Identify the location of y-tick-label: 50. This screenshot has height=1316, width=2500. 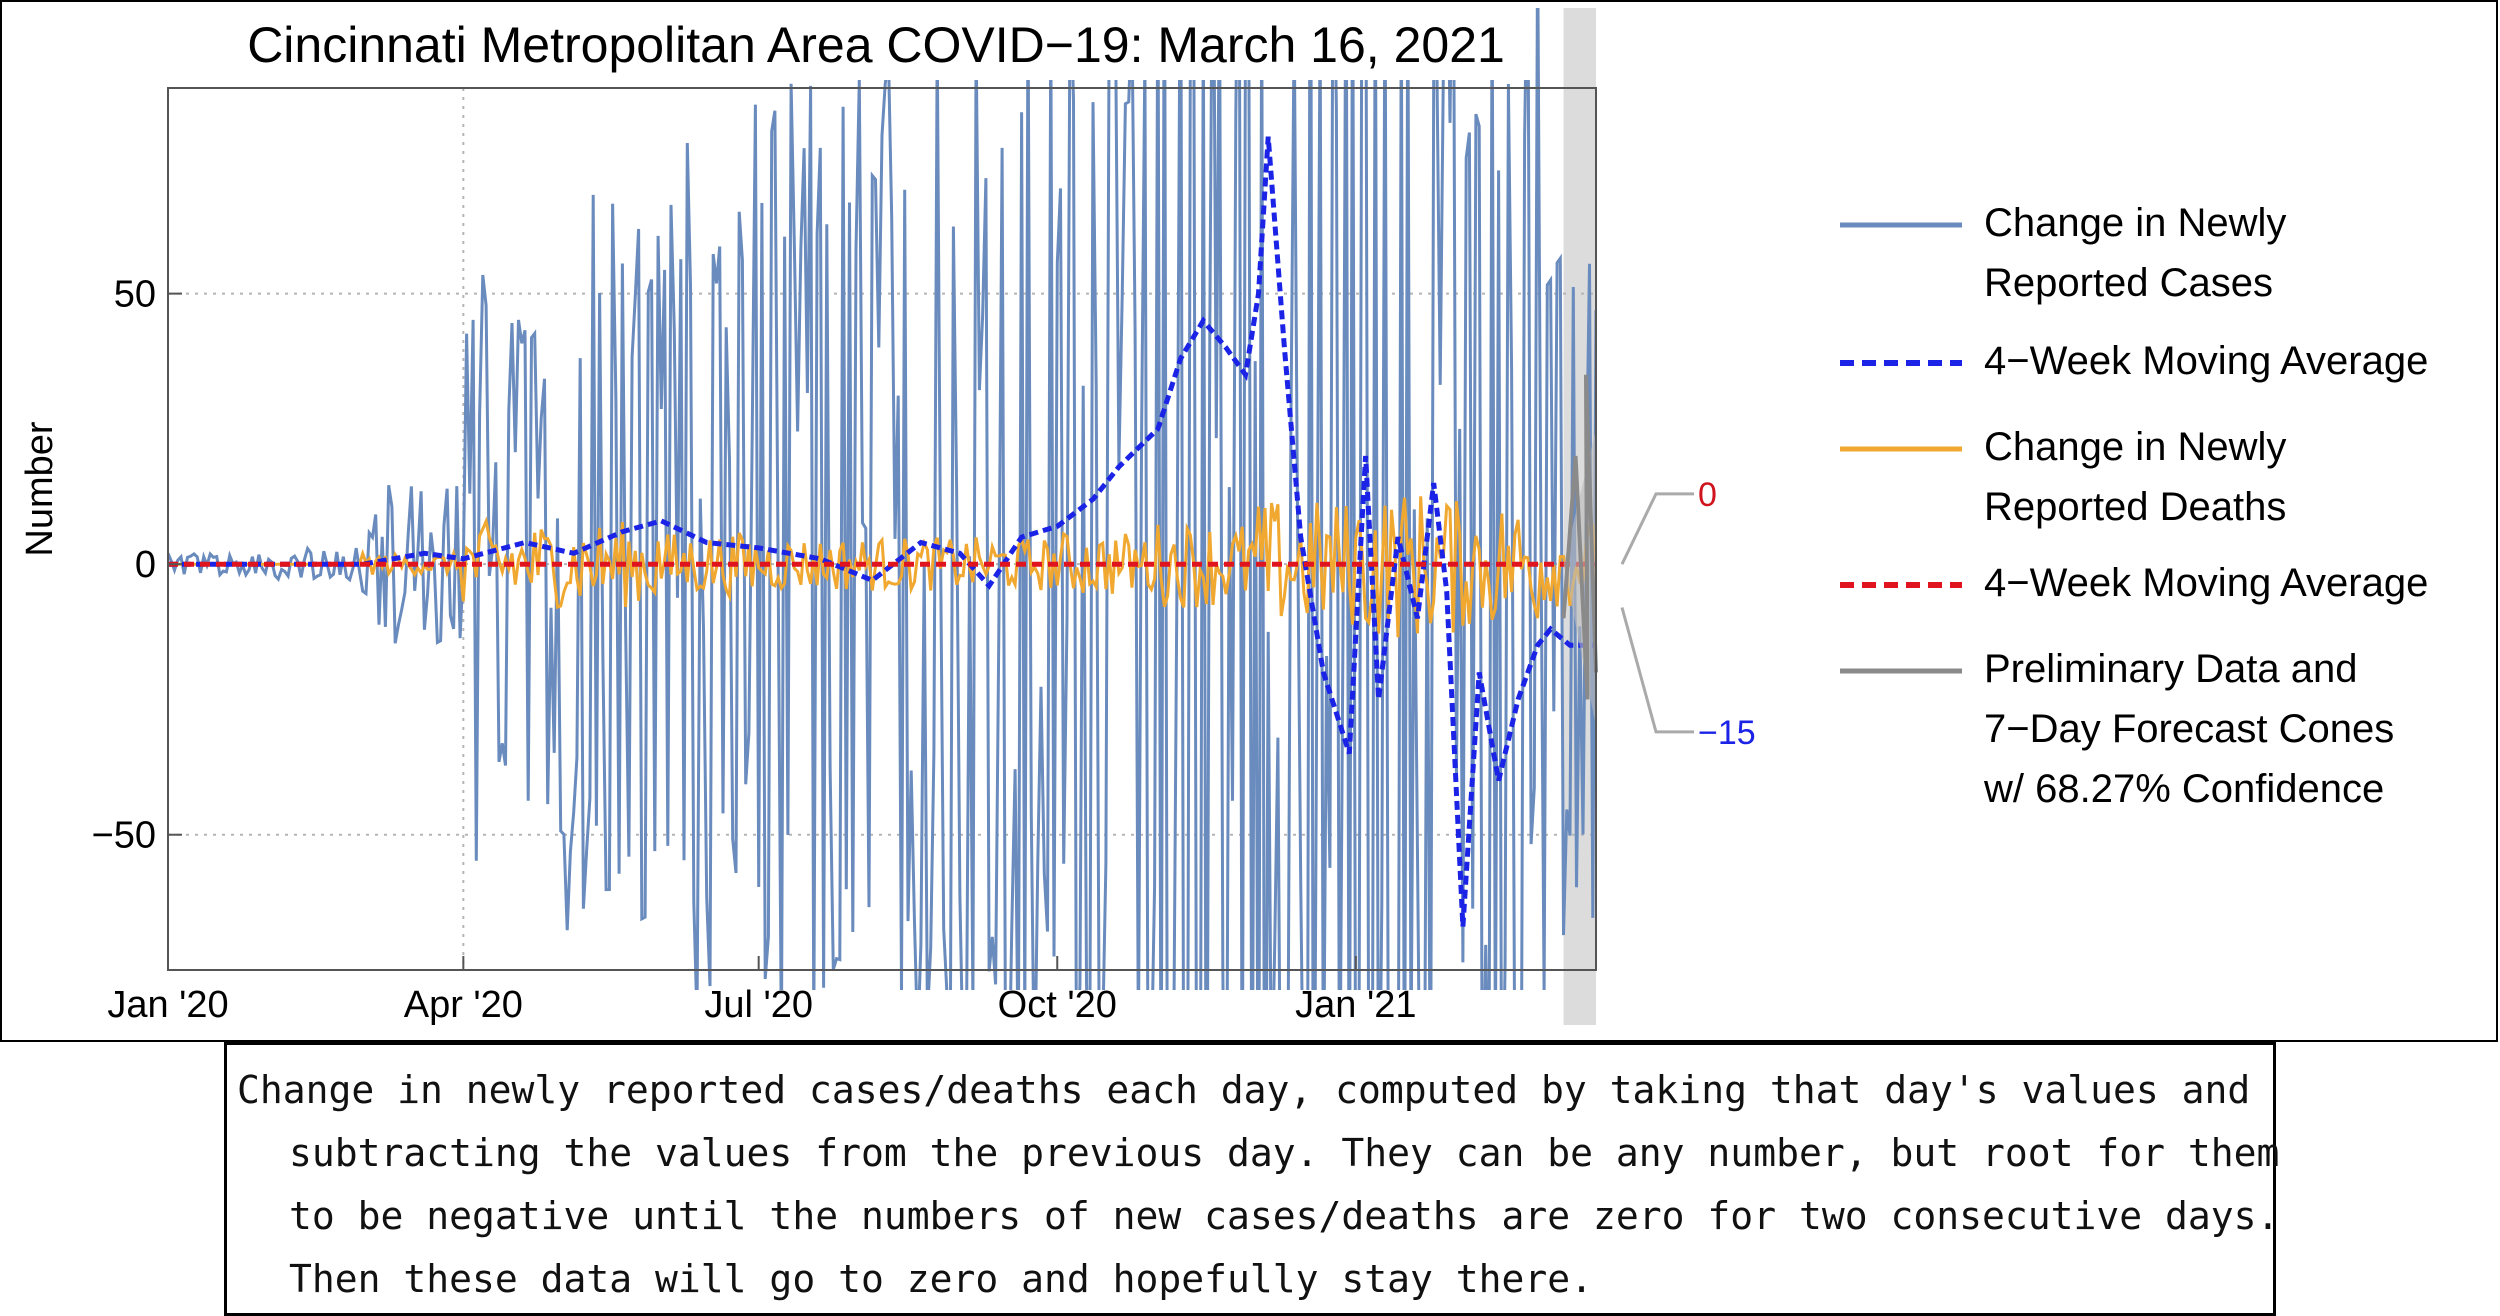
(135, 295).